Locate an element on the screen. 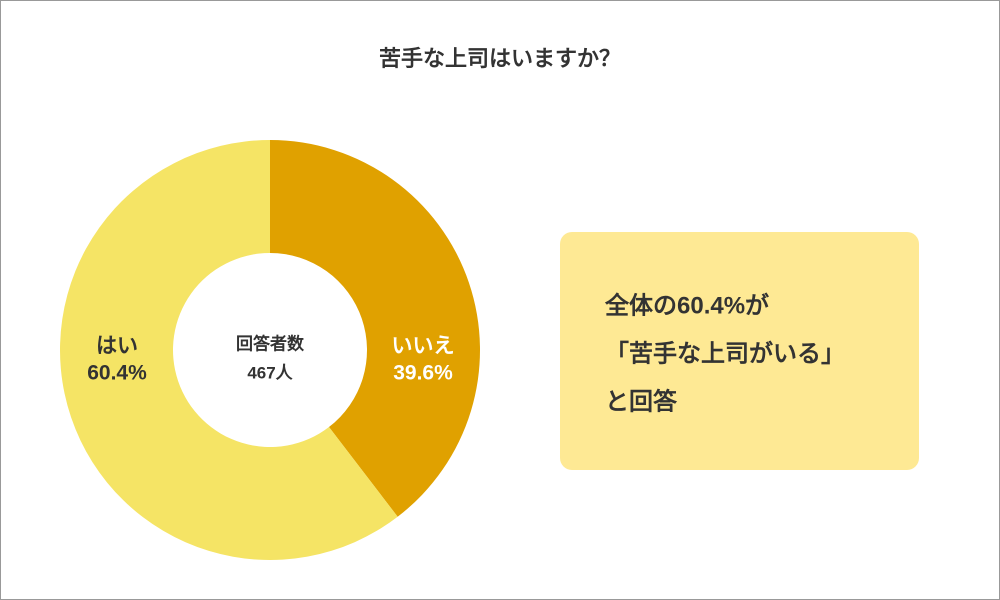 Image resolution: width=1000 pixels, height=600 pixels. slice-label: はい is located at coordinates (117, 346).